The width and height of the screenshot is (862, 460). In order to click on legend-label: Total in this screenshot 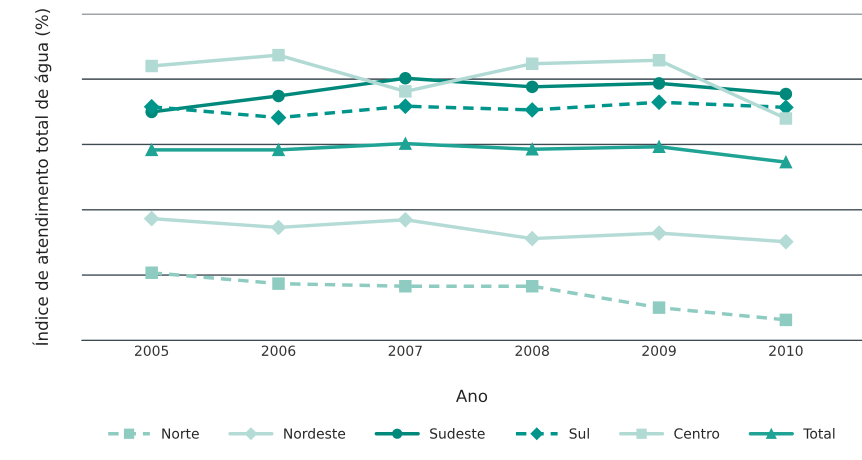, I will do `click(818, 433)`.